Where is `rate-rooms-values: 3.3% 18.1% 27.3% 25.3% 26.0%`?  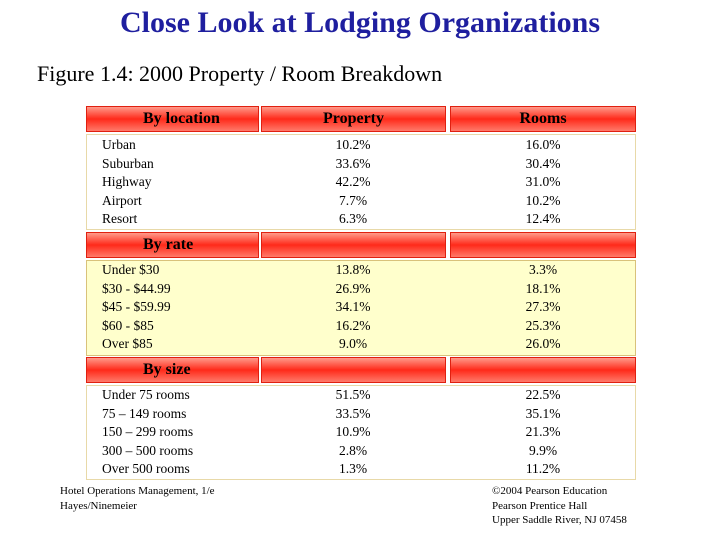
rate-rooms-values: 3.3% 18.1% 27.3% 25.3% 26.0% is located at coordinates (543, 307).